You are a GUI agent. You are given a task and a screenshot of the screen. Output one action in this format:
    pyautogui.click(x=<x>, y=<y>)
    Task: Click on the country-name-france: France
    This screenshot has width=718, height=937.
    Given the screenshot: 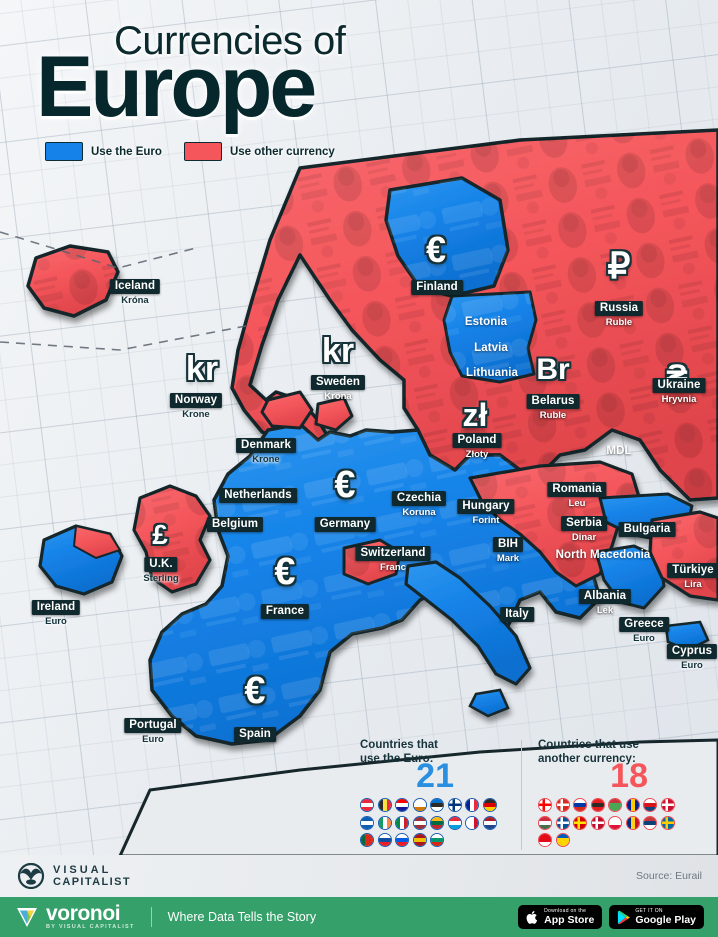 What is the action you would take?
    pyautogui.click(x=285, y=611)
    